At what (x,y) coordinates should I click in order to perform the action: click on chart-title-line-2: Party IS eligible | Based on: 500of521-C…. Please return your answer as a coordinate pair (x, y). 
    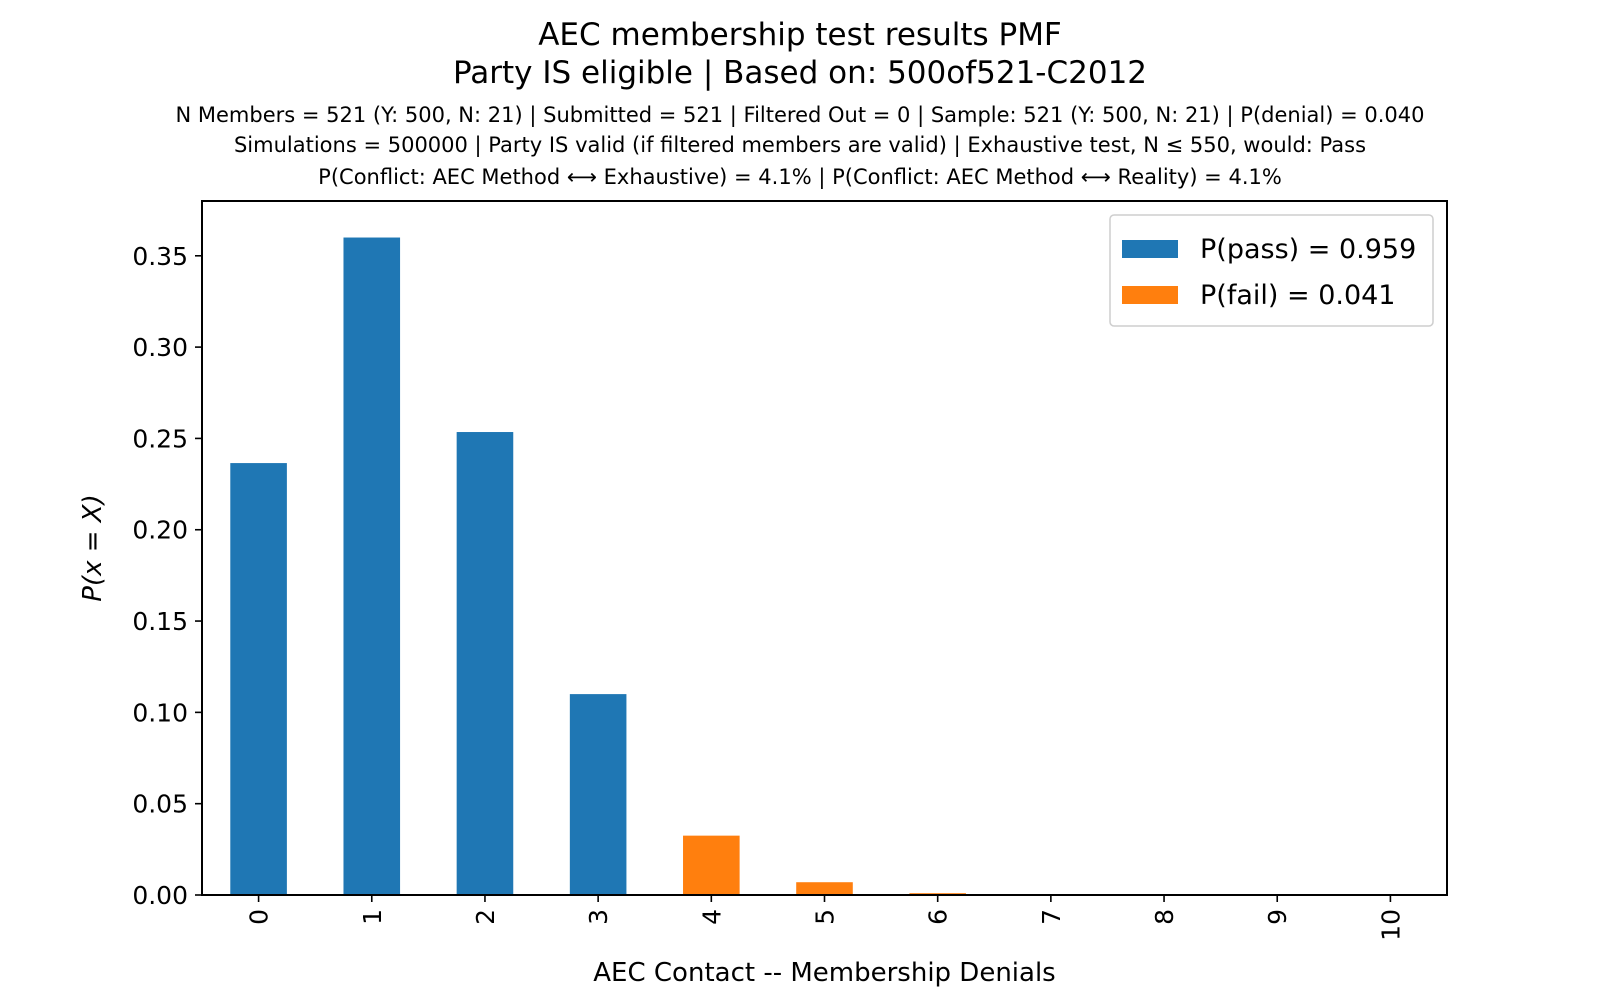
    Looking at the image, I should click on (800, 73).